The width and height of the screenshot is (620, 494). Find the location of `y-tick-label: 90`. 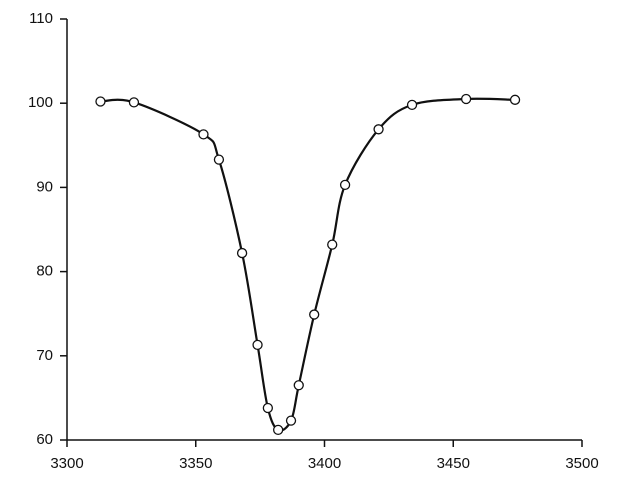

y-tick-label: 90 is located at coordinates (44, 186).